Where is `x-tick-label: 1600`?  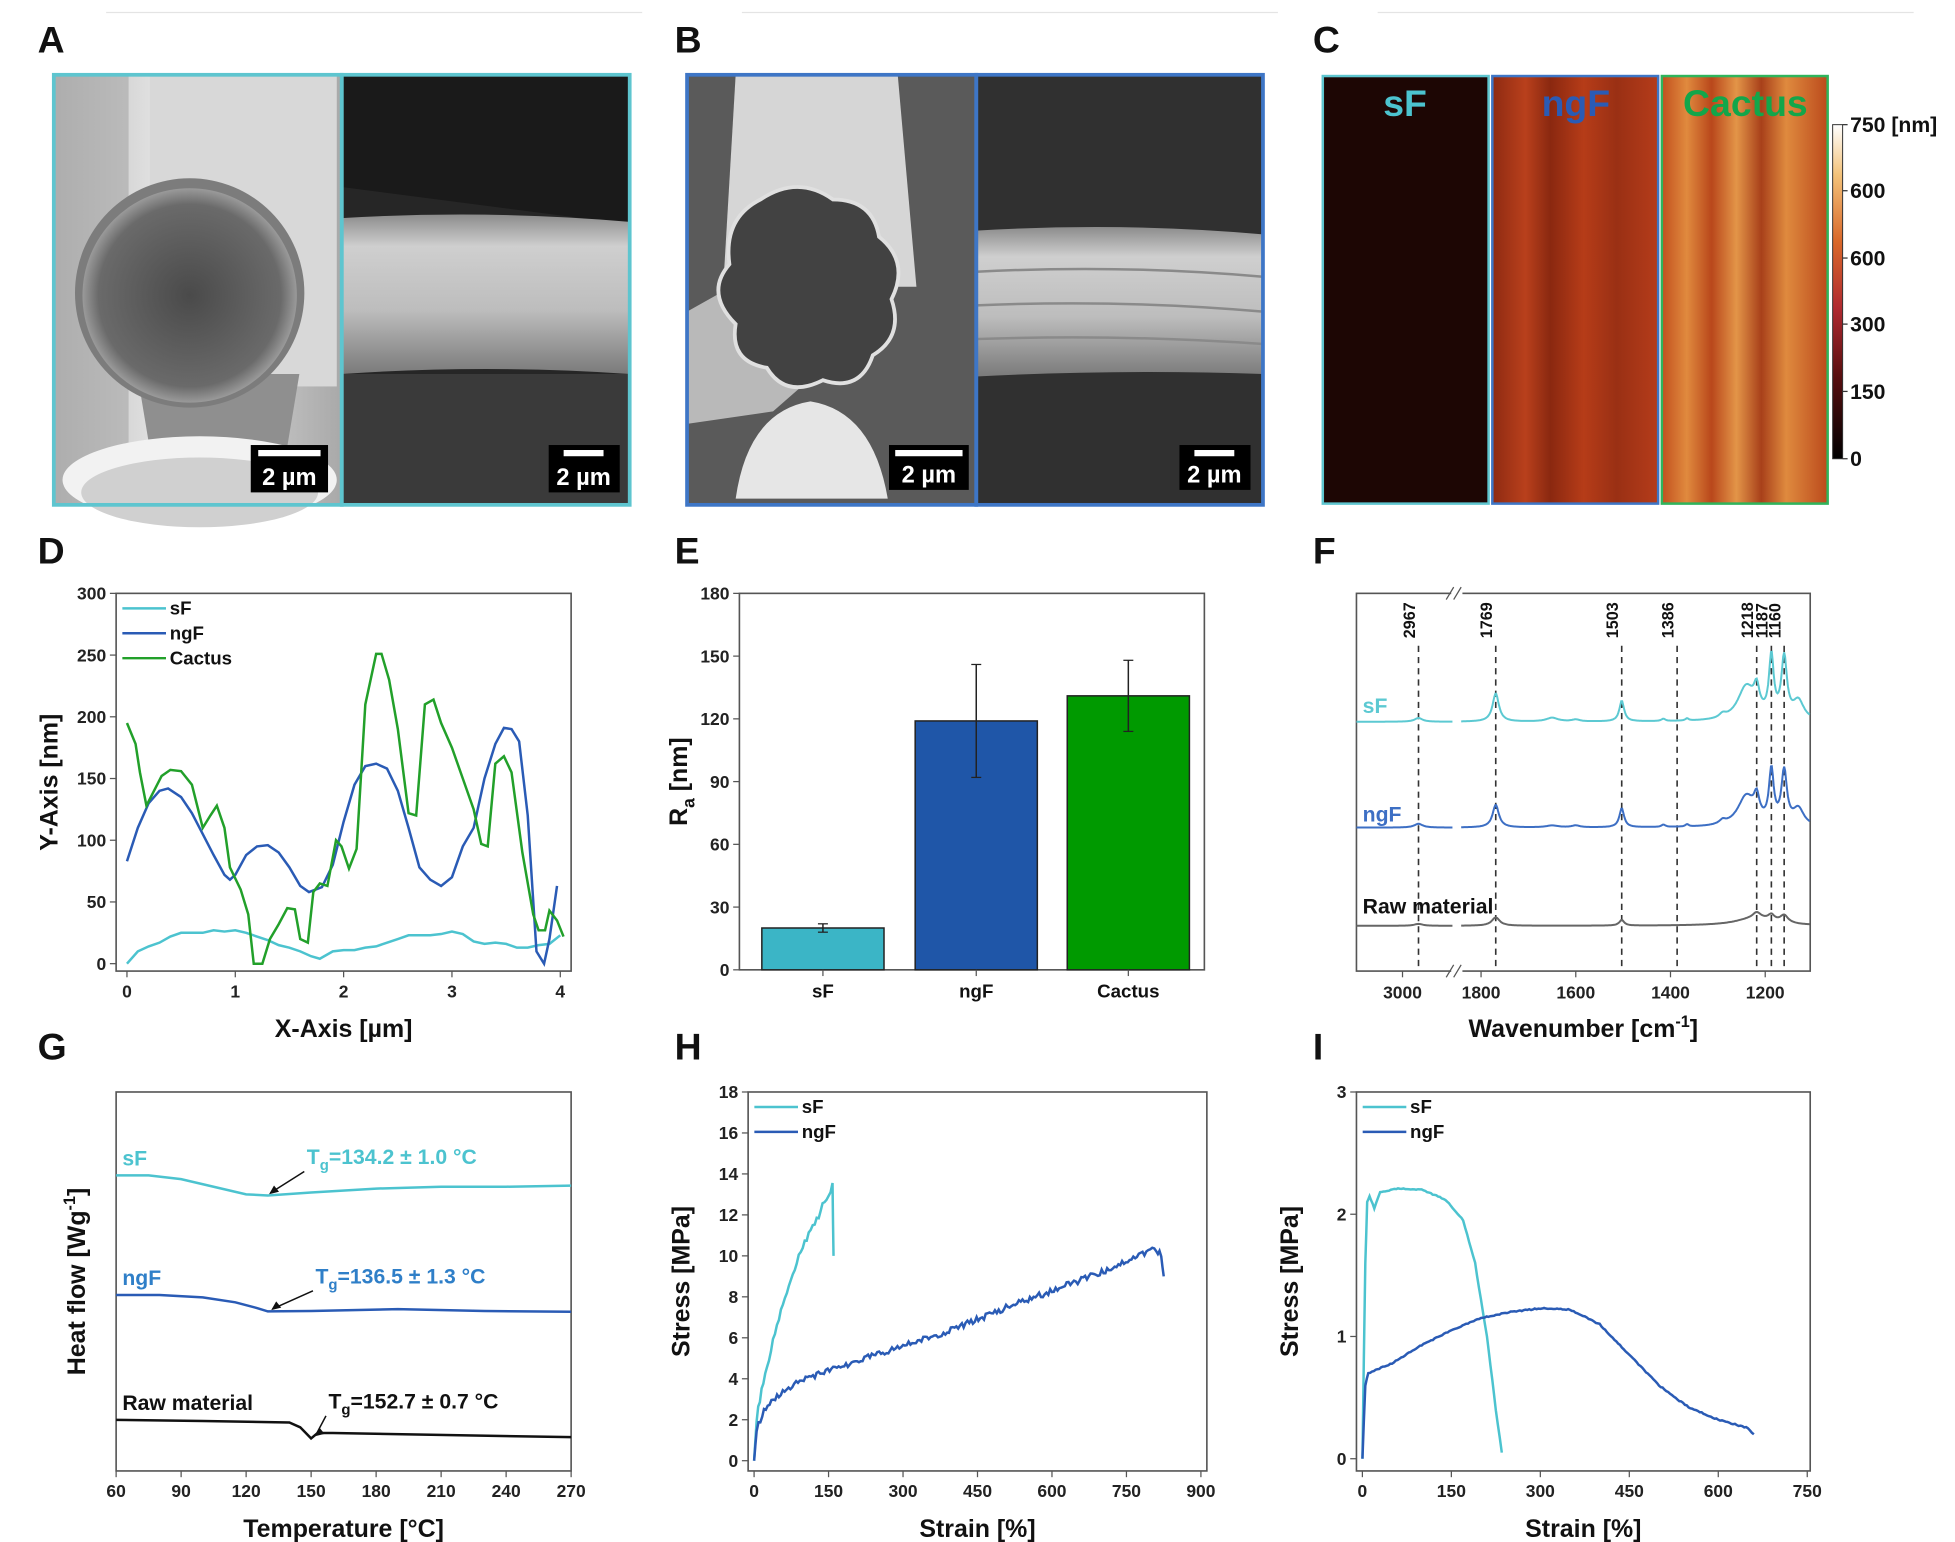
x-tick-label: 1600 is located at coordinates (1575, 992).